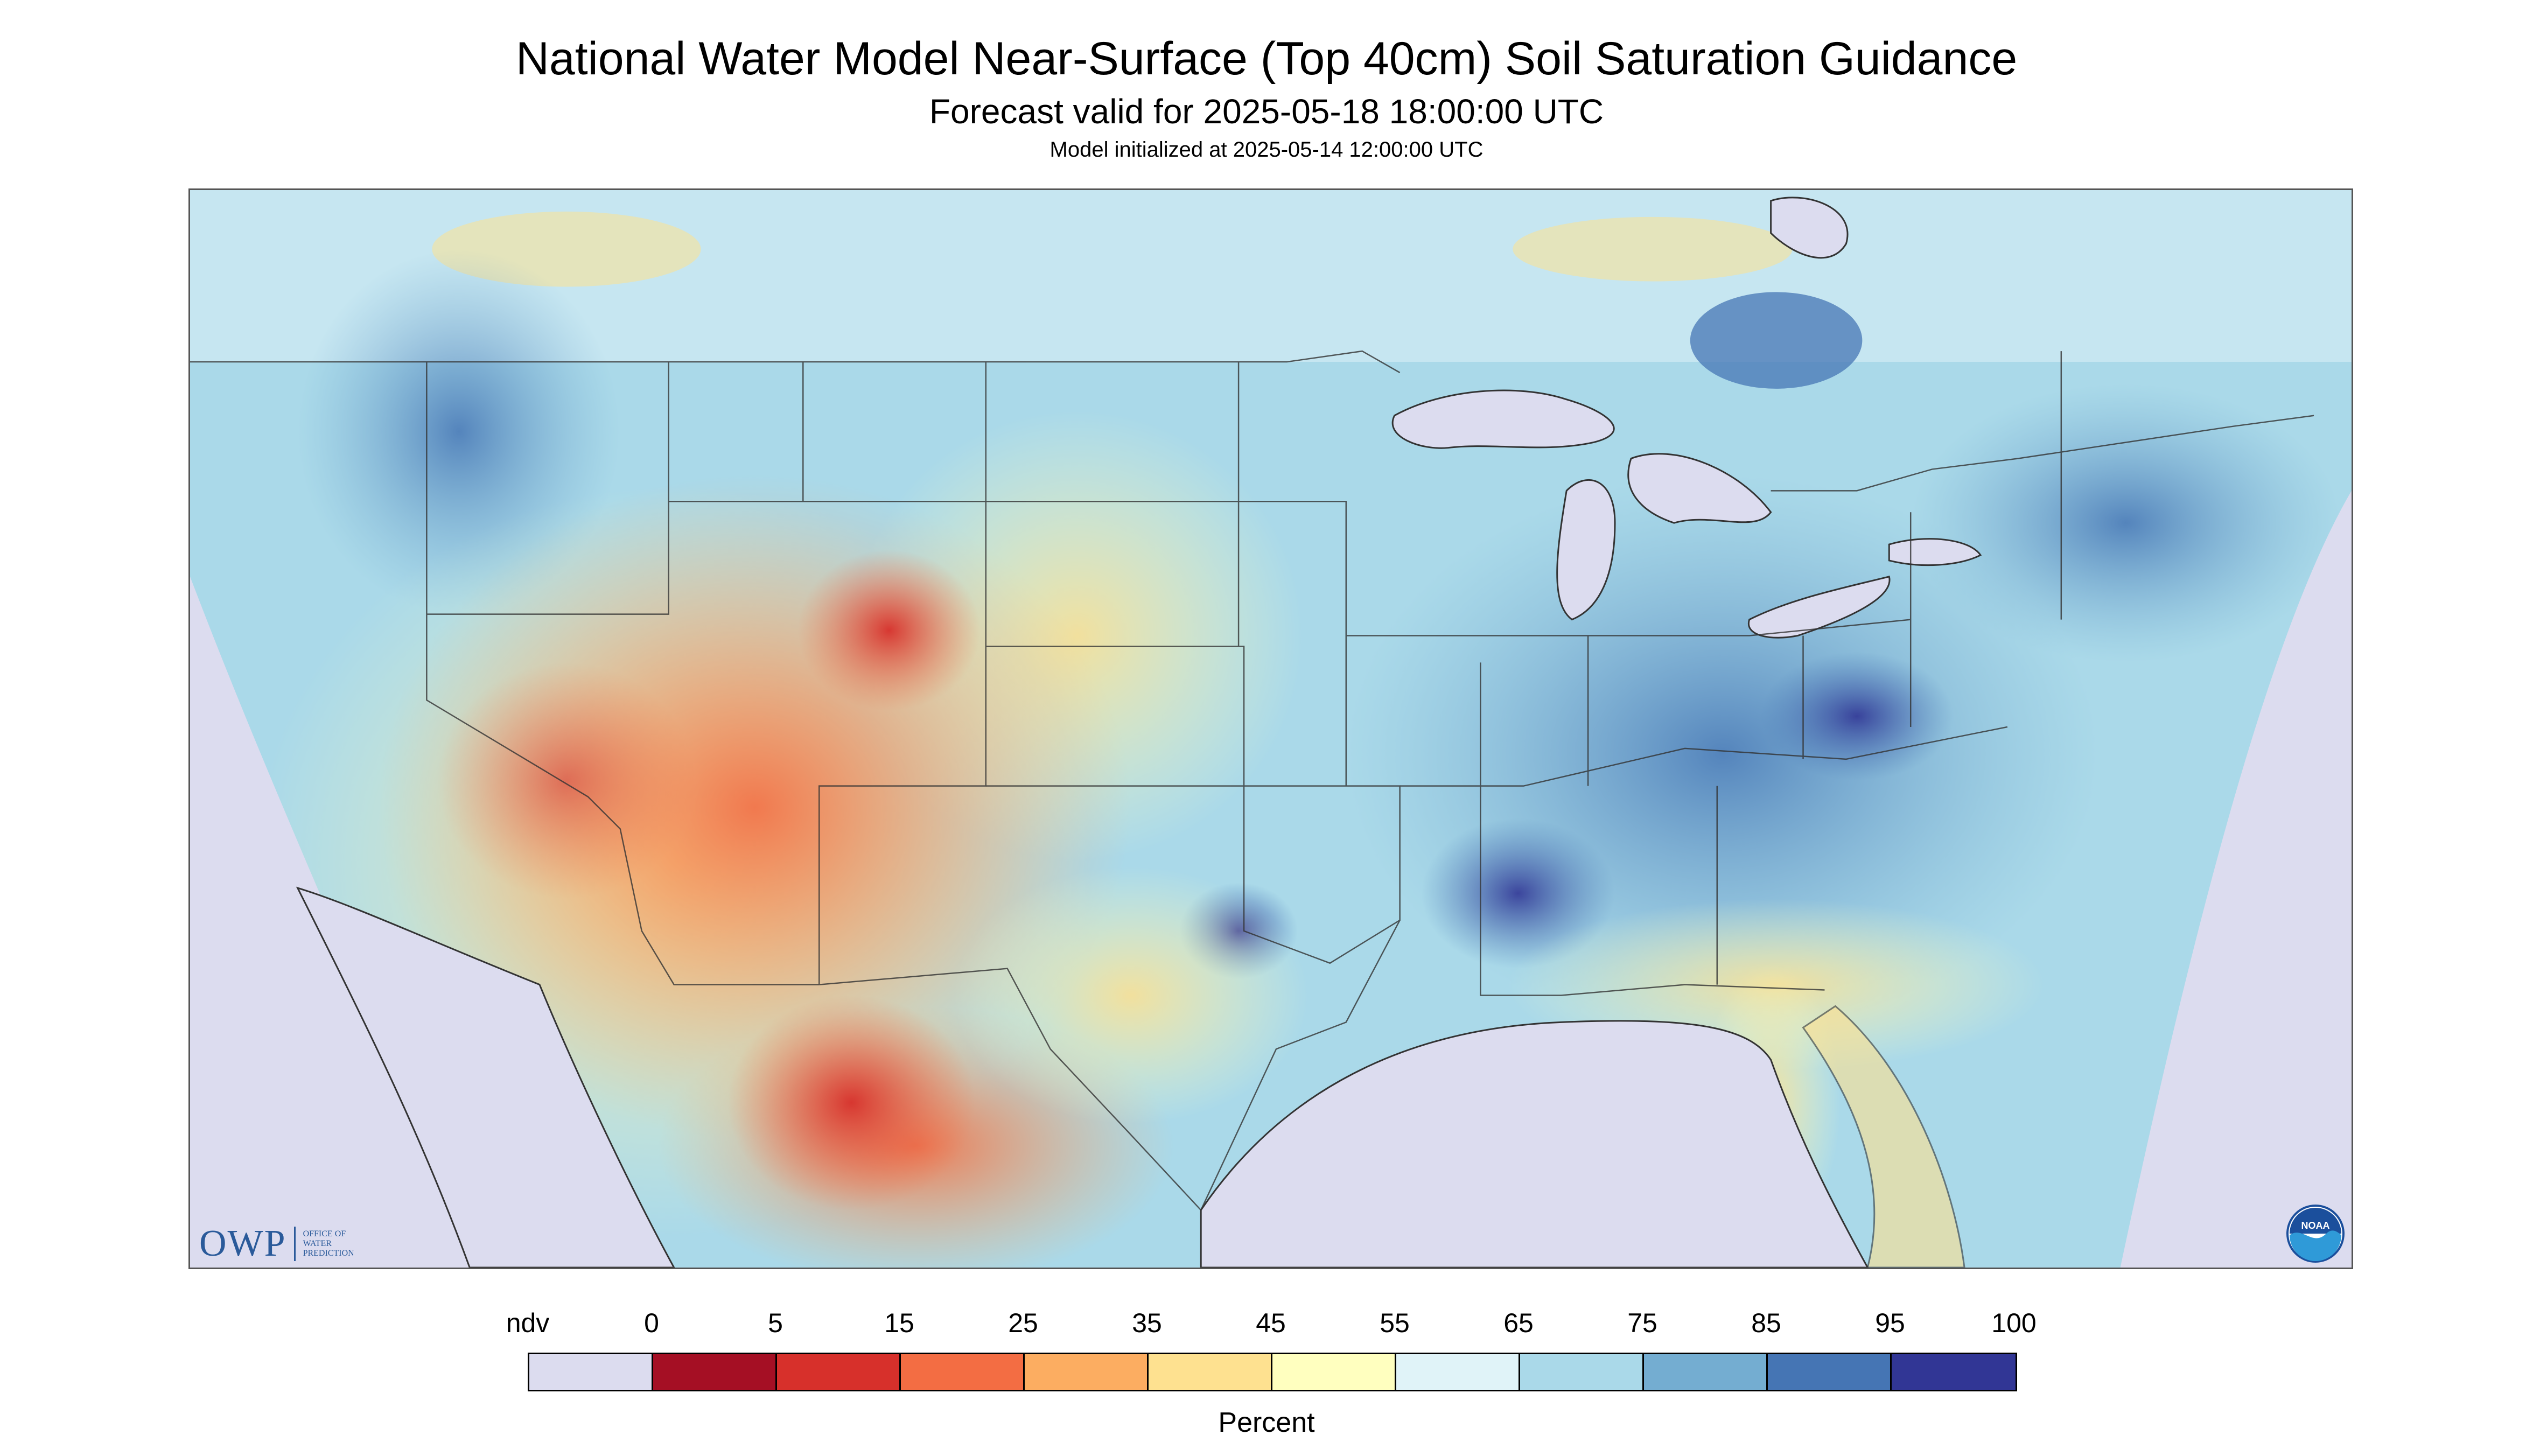 The width and height of the screenshot is (2533, 1456). Describe the element at coordinates (1687, 418) in the screenshot. I see `great-lakes` at that location.